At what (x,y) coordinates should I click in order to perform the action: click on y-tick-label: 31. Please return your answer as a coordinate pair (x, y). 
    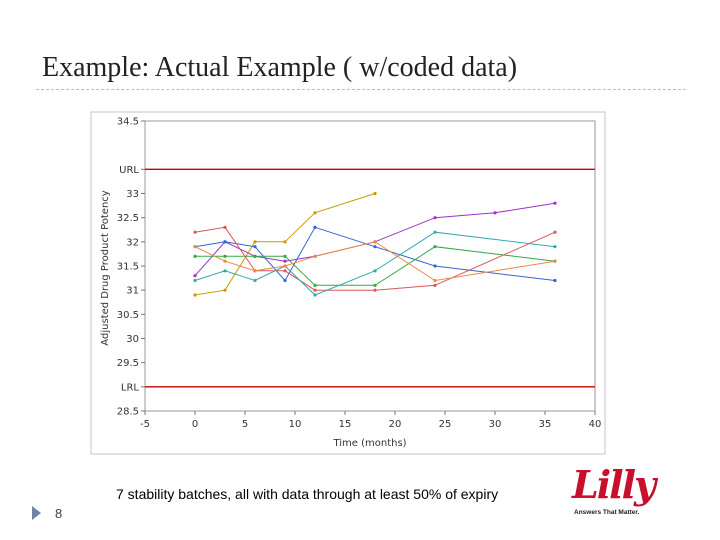
    Looking at the image, I should click on (132, 291).